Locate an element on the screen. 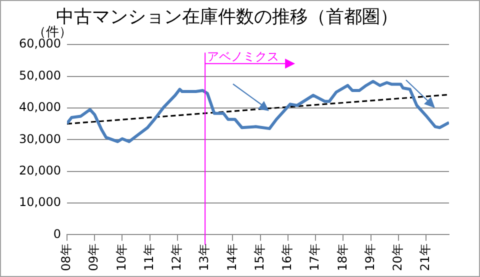 The width and height of the screenshot is (480, 277). y-tick-label: 20,000 is located at coordinates (40, 170).